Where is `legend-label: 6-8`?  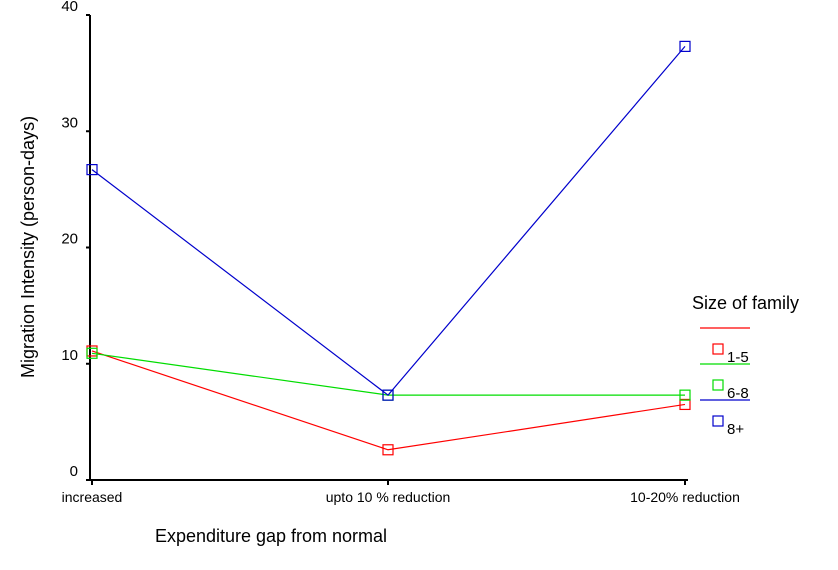
legend-label: 6-8 is located at coordinates (738, 393).